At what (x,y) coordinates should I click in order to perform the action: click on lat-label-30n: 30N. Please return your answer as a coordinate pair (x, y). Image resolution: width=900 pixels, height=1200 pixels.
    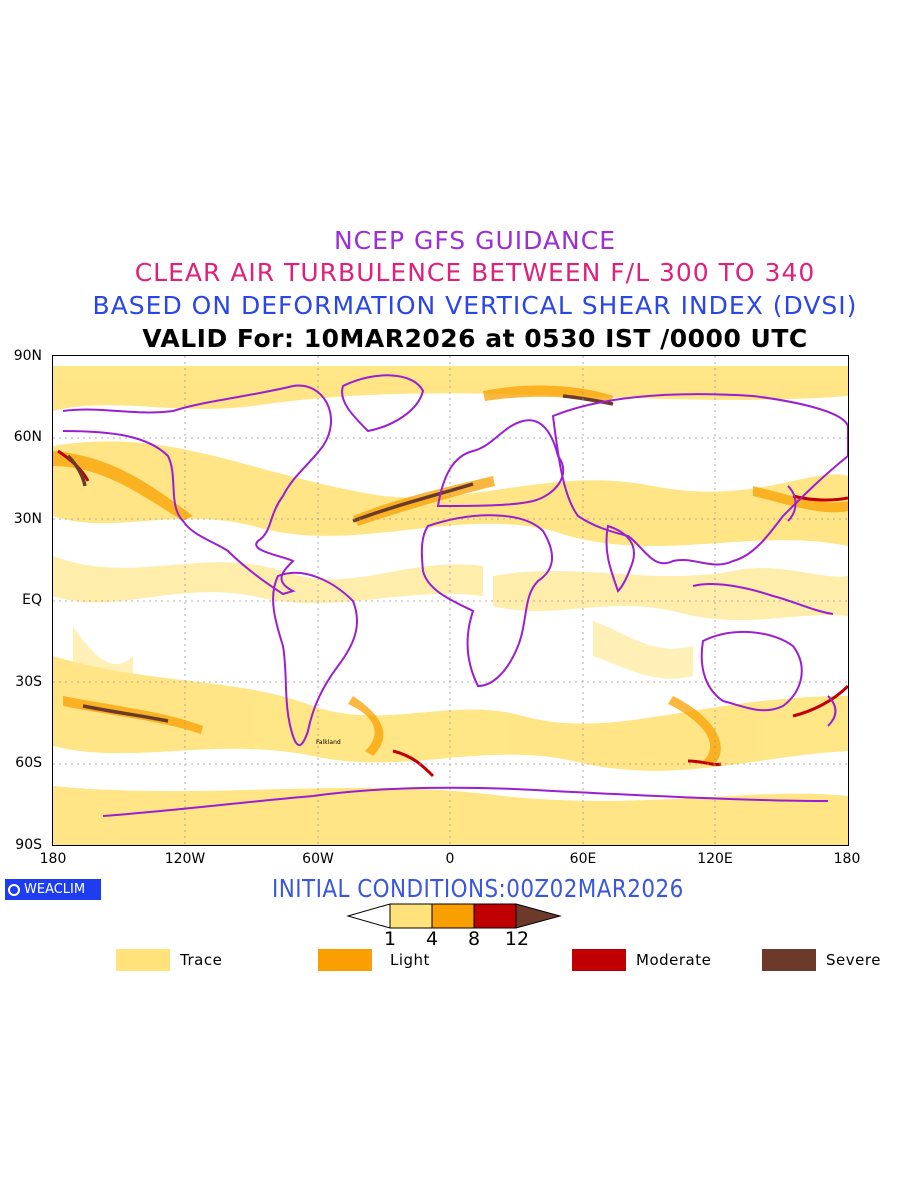
    Looking at the image, I should click on (27, 519).